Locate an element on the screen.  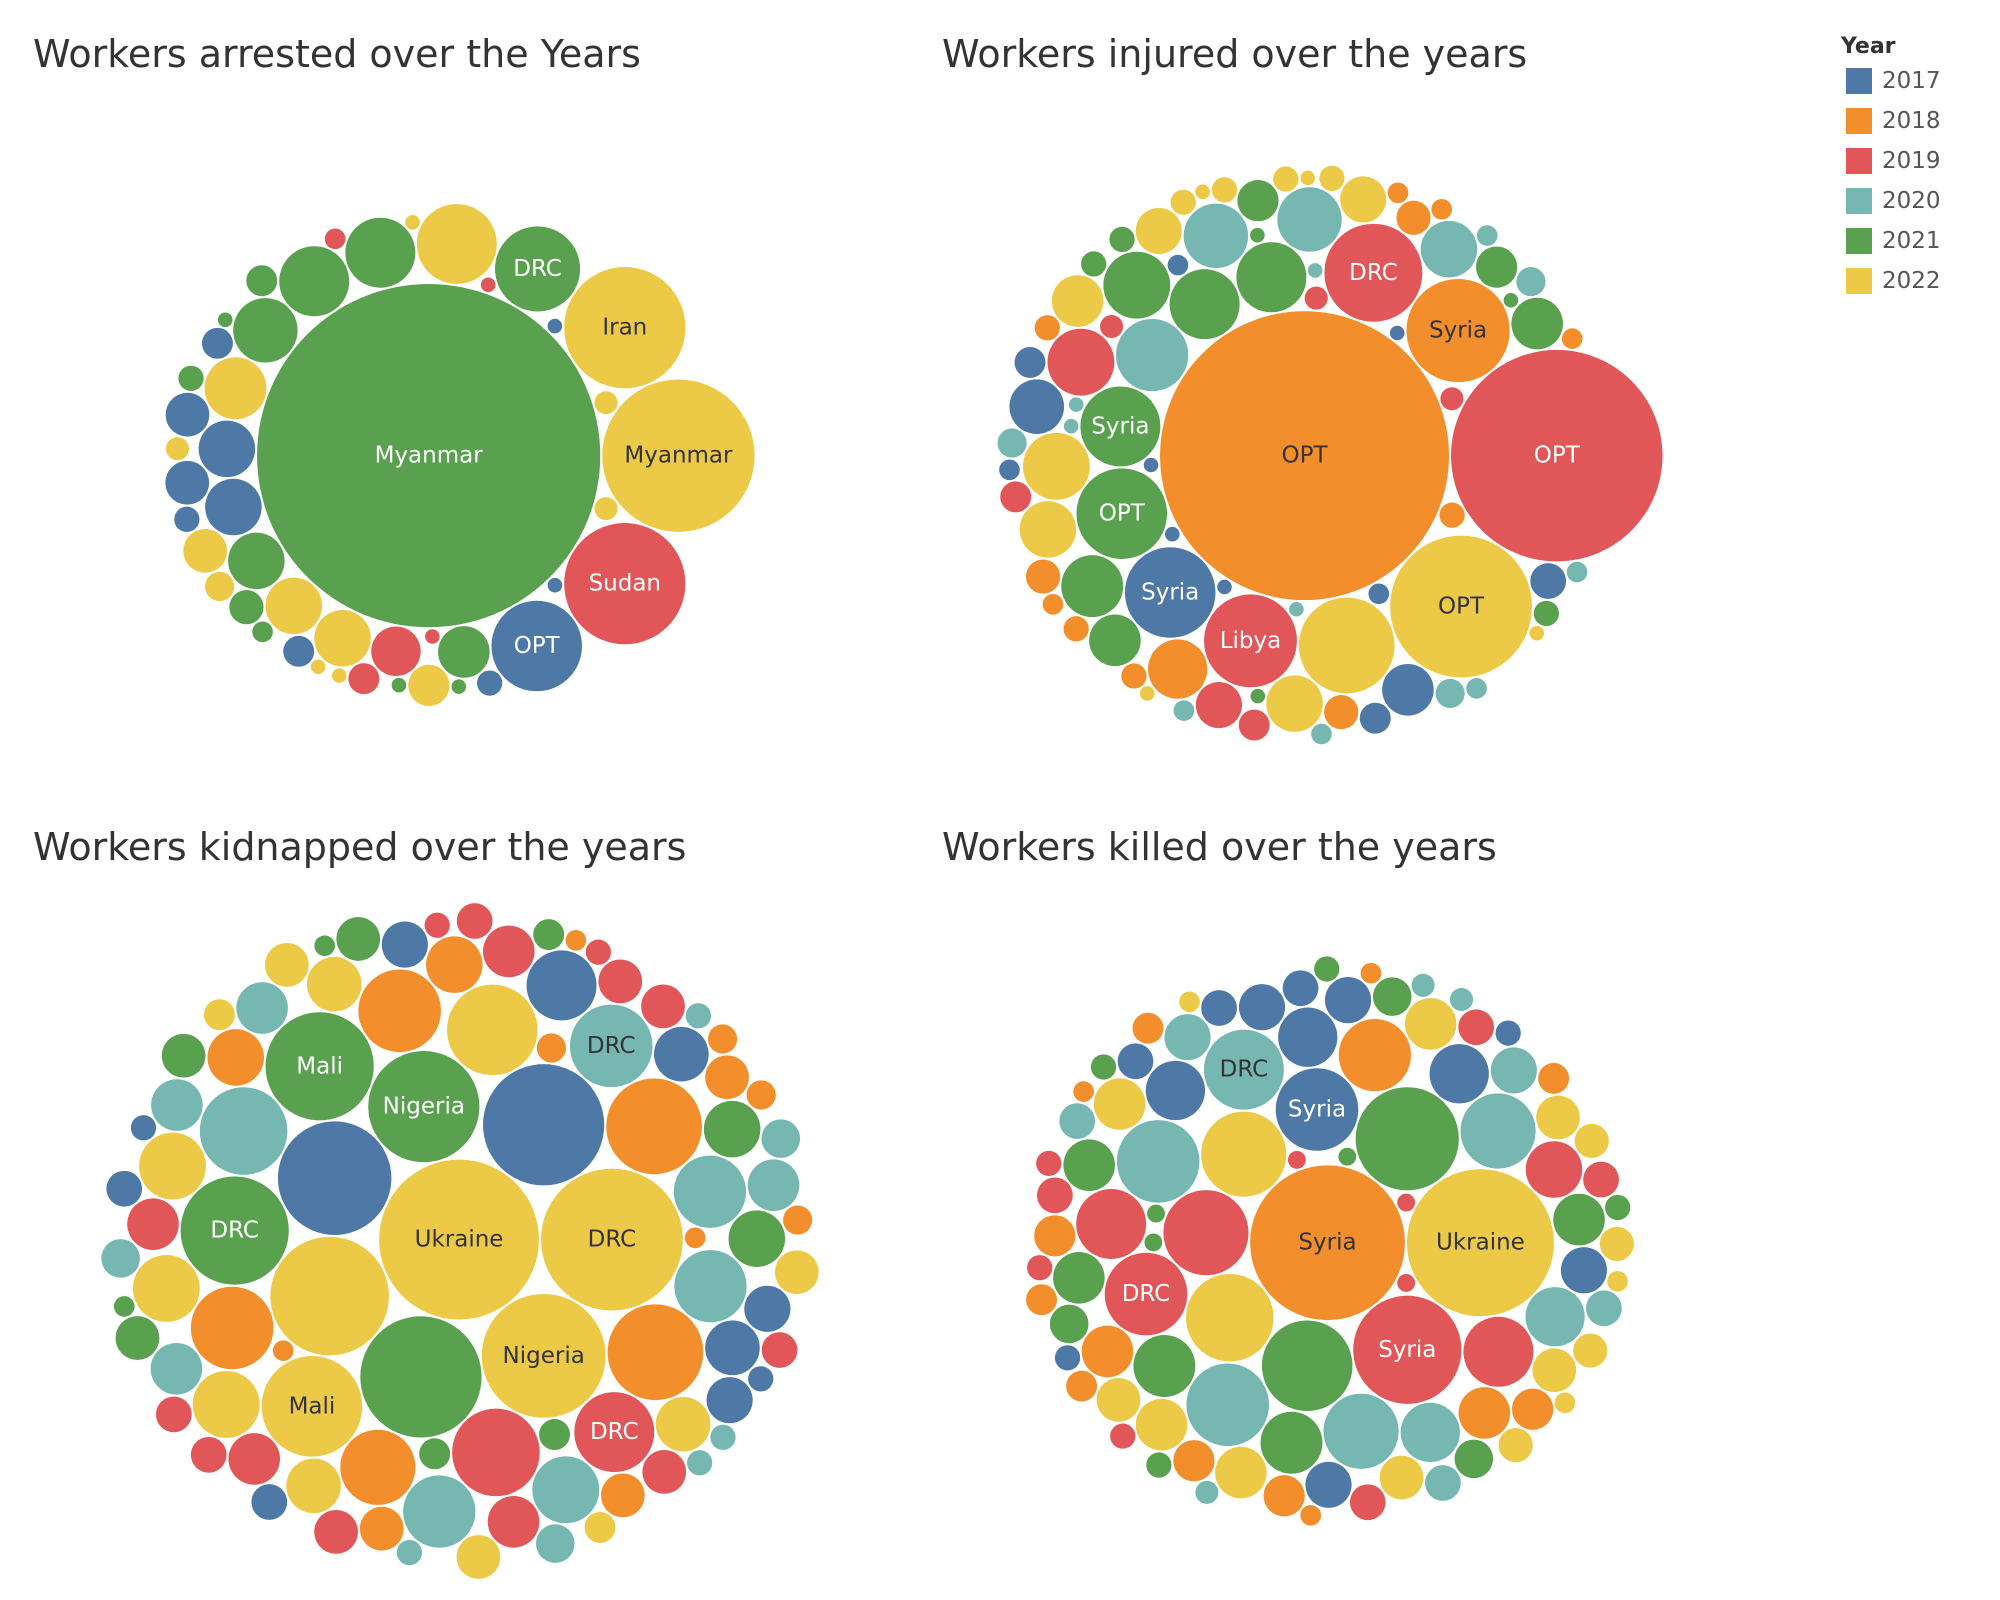
legend-title: Year is located at coordinates (1868, 46).